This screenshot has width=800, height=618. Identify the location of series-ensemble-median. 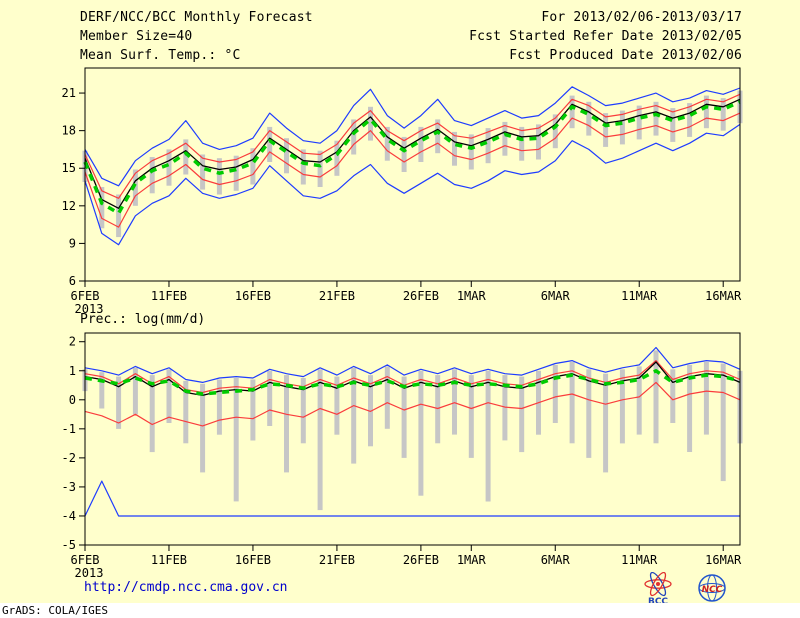
(412, 382).